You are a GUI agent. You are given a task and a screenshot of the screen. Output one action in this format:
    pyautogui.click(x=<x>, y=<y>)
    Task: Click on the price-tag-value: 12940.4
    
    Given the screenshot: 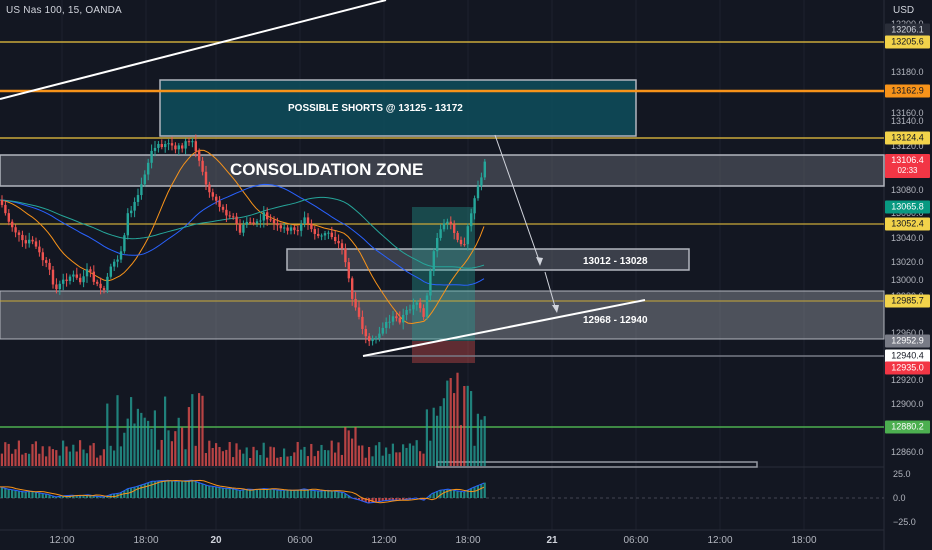 What is the action you would take?
    pyautogui.click(x=907, y=355)
    